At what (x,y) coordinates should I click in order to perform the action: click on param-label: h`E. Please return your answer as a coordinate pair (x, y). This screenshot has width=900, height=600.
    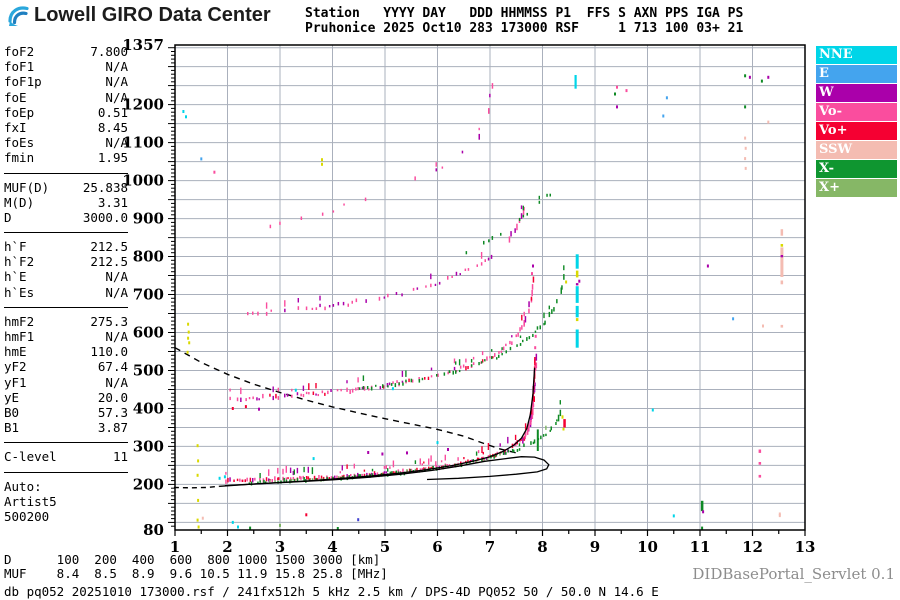
    Looking at the image, I should click on (15, 277).